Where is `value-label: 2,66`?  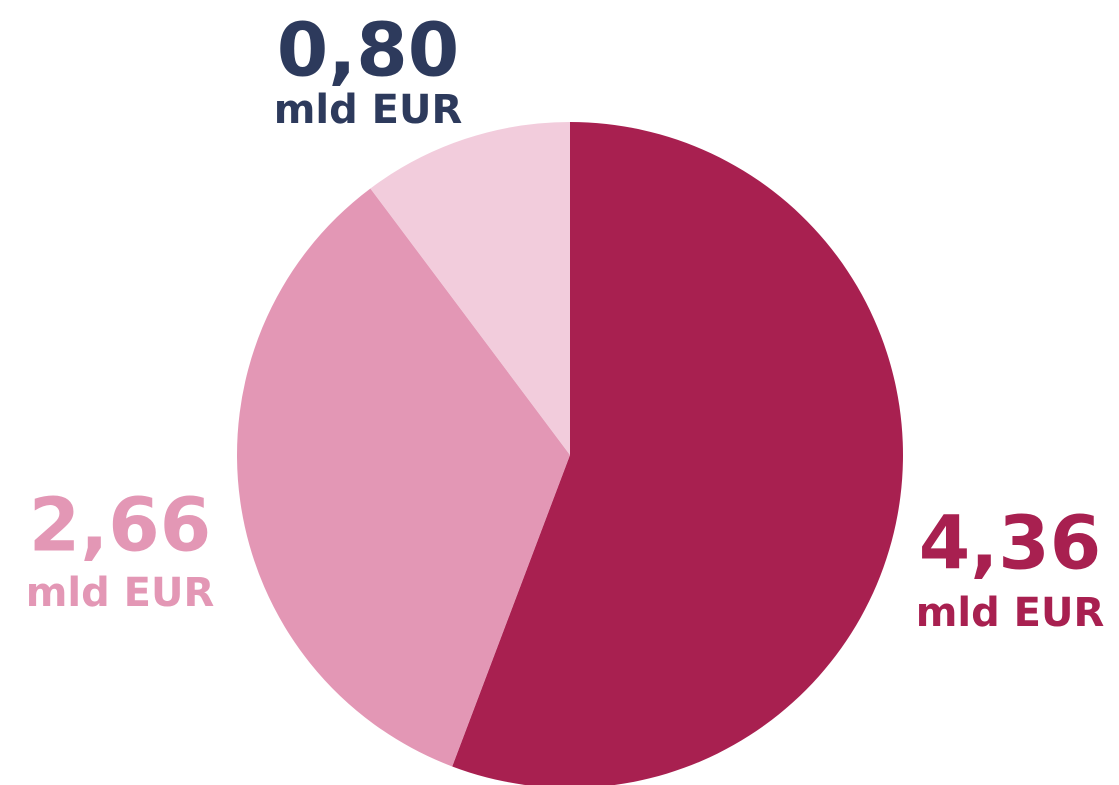 value-label: 2,66 is located at coordinates (120, 526).